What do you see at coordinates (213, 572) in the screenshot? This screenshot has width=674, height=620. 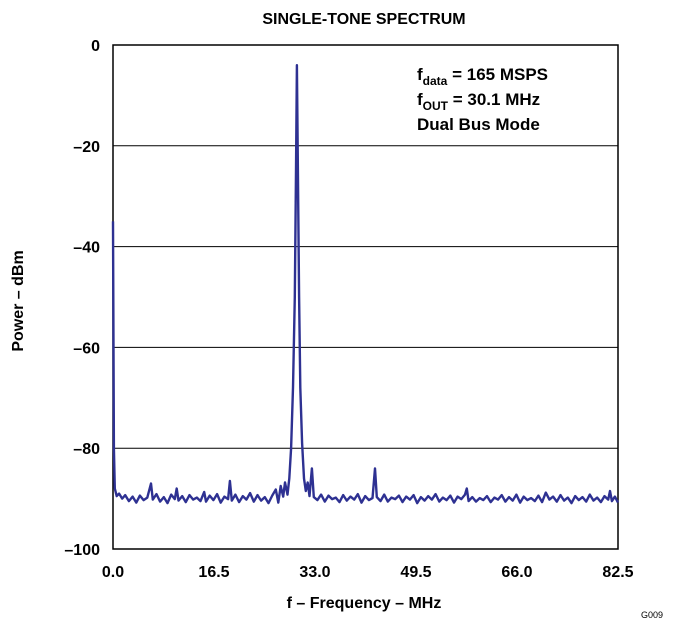 I see `x-tick-label: 16.5` at bounding box center [213, 572].